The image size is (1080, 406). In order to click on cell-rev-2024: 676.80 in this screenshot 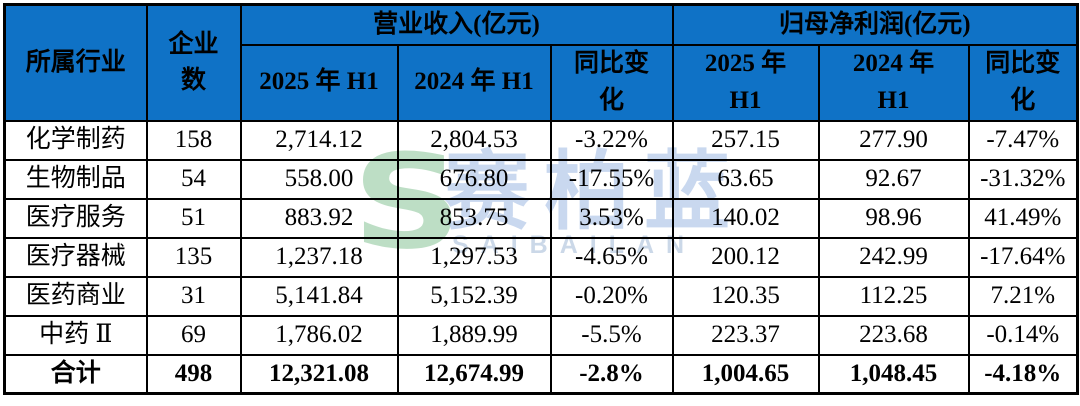, I will do `click(474, 179)`.